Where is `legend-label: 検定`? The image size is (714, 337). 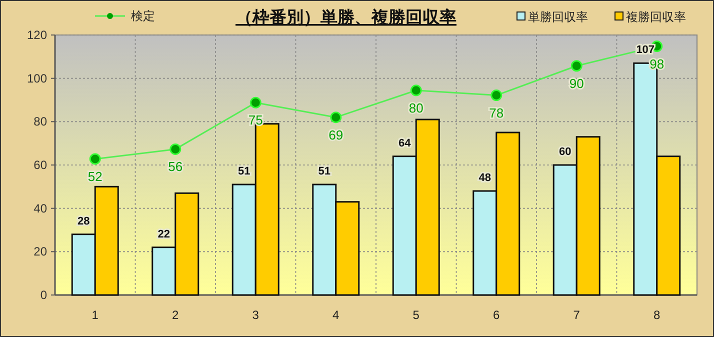
legend-label: 検定 is located at coordinates (143, 16).